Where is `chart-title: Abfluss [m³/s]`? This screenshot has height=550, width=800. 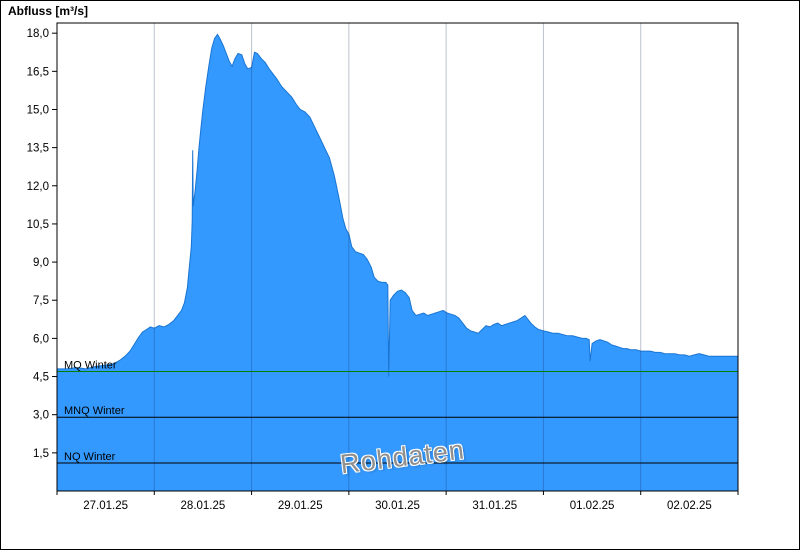
chart-title: Abfluss [m³/s] is located at coordinates (48, 11).